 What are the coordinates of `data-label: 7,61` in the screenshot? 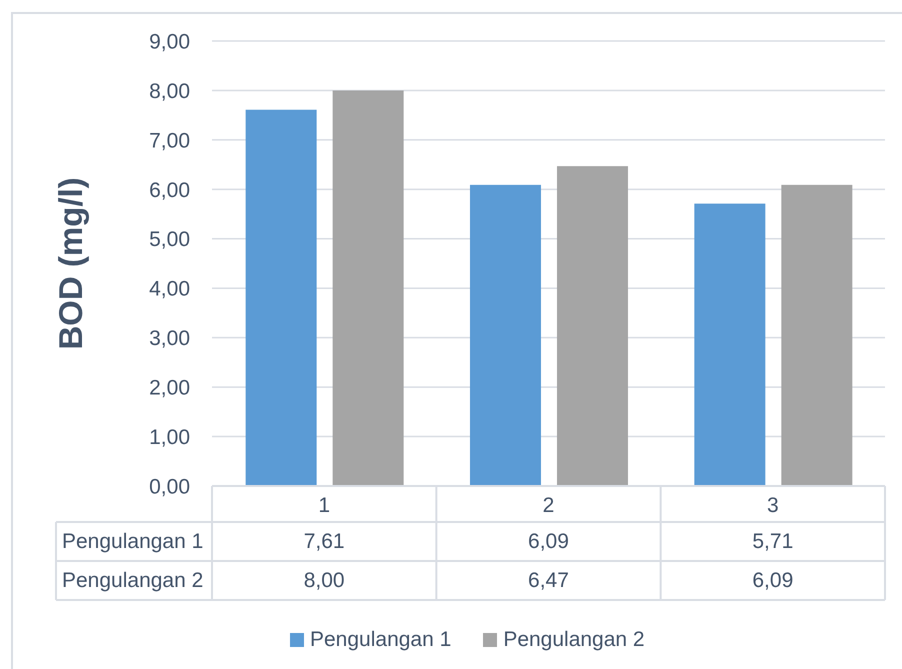 It's located at (324, 542).